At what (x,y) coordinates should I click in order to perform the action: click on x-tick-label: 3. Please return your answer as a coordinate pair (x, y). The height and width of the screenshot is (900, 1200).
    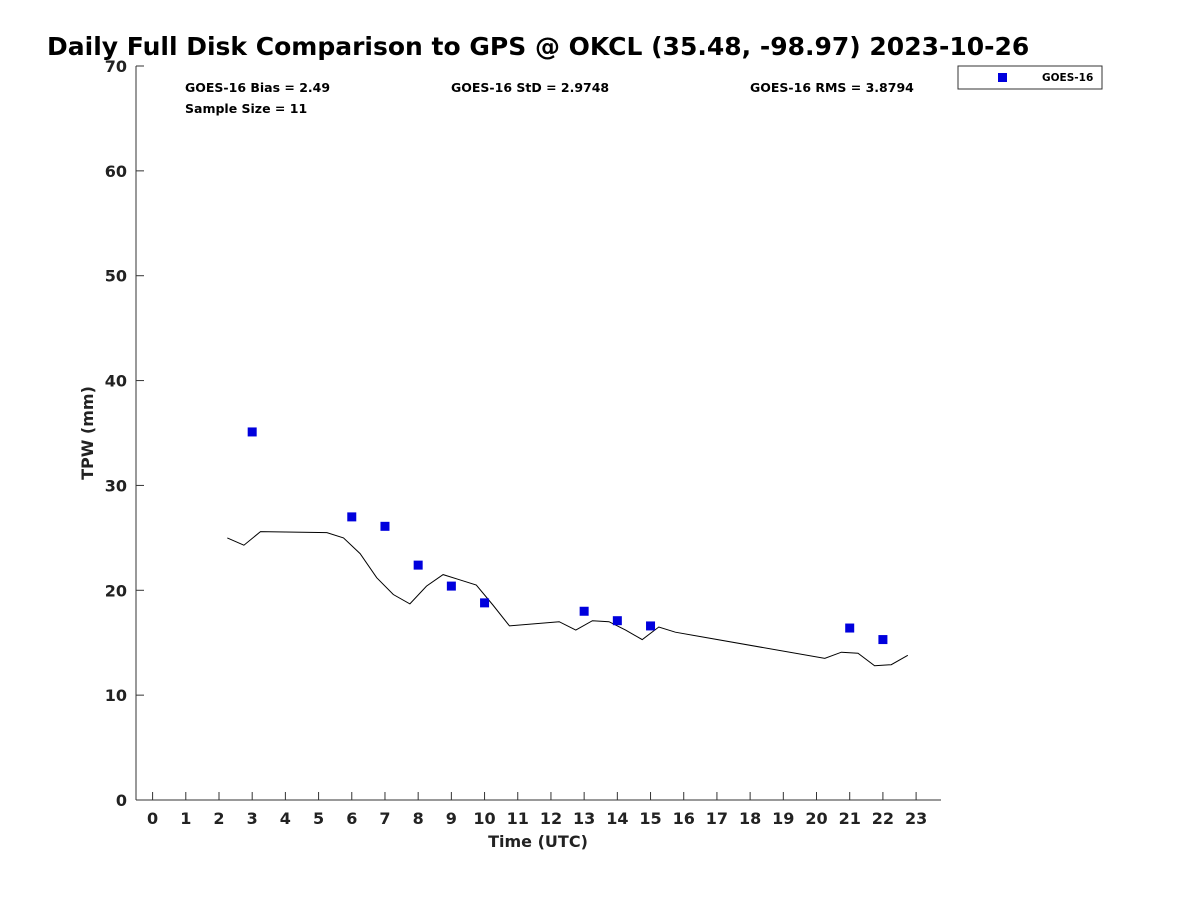
    Looking at the image, I should click on (252, 818).